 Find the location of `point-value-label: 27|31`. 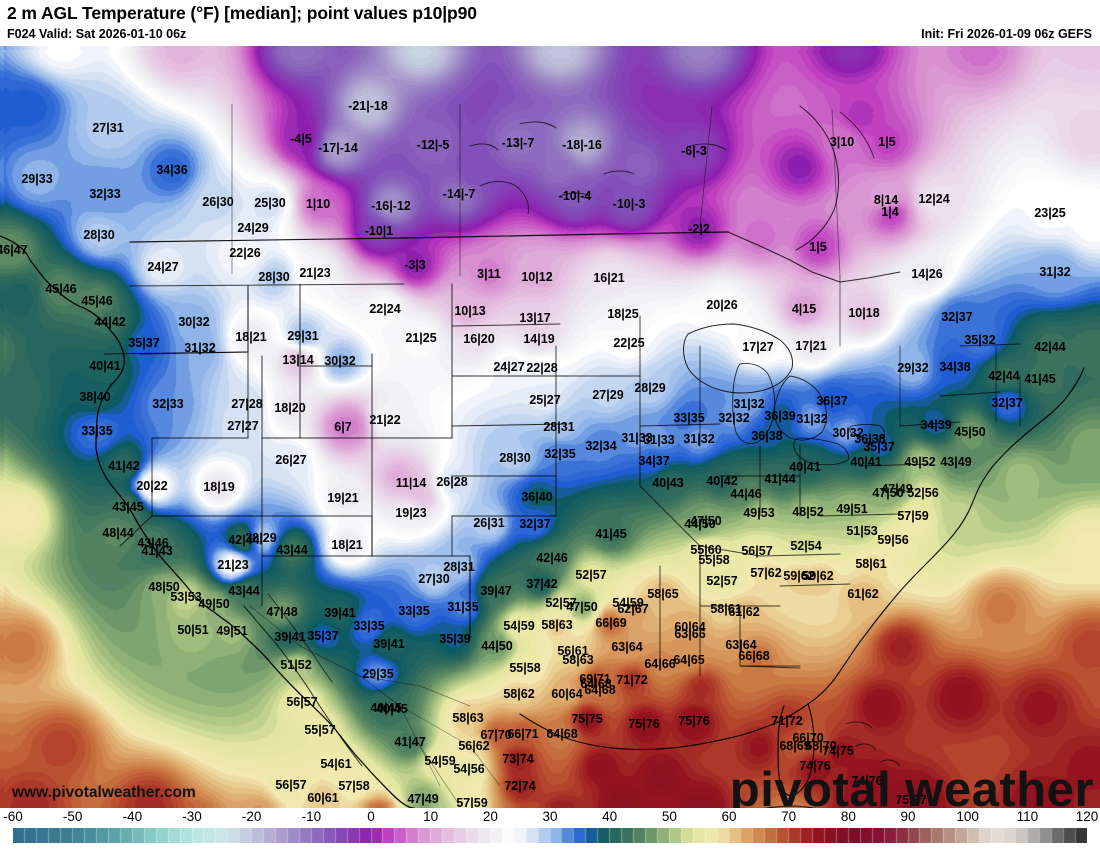

point-value-label: 27|31 is located at coordinates (108, 127).